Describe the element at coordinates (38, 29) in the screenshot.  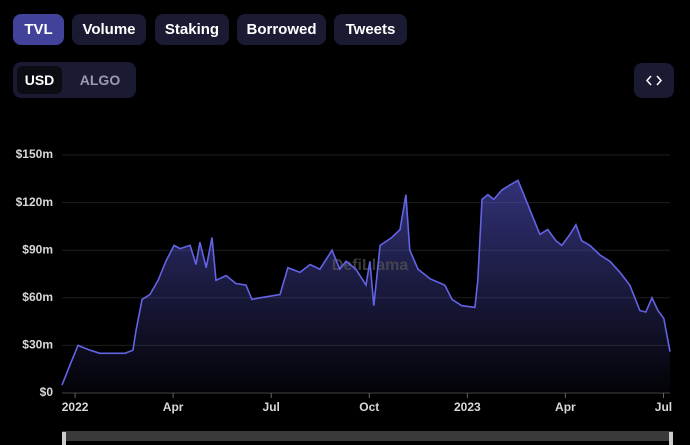
I see `tab: TVL` at that location.